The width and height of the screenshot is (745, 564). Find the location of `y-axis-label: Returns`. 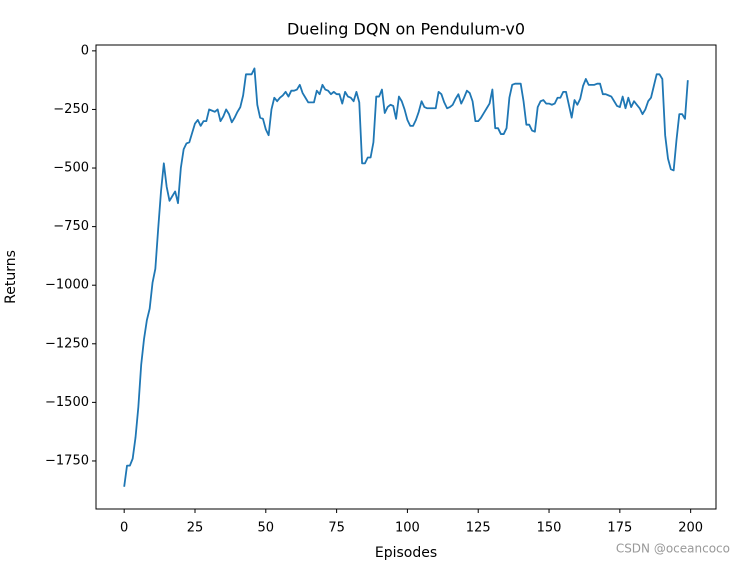

y-axis-label: Returns is located at coordinates (11, 277).